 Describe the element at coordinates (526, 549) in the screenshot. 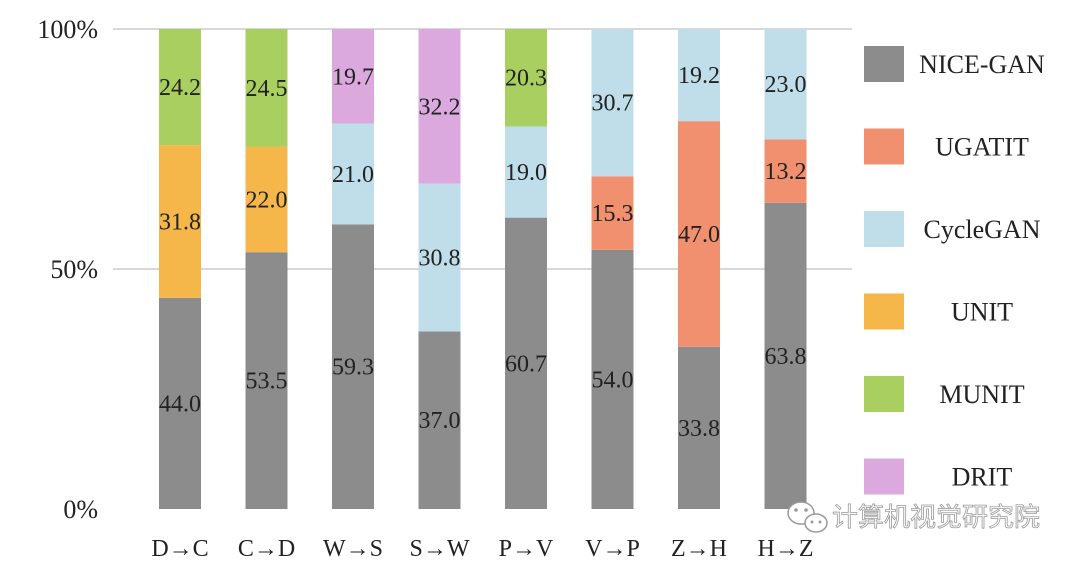

I see `x-tick-label: P→V` at that location.